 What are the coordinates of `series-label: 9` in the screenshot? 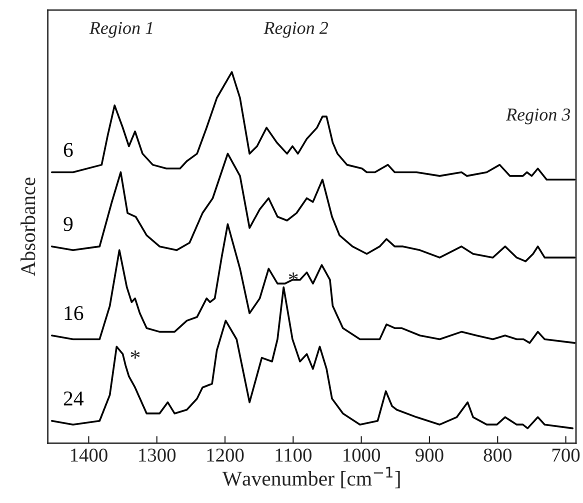 It's located at (68, 224).